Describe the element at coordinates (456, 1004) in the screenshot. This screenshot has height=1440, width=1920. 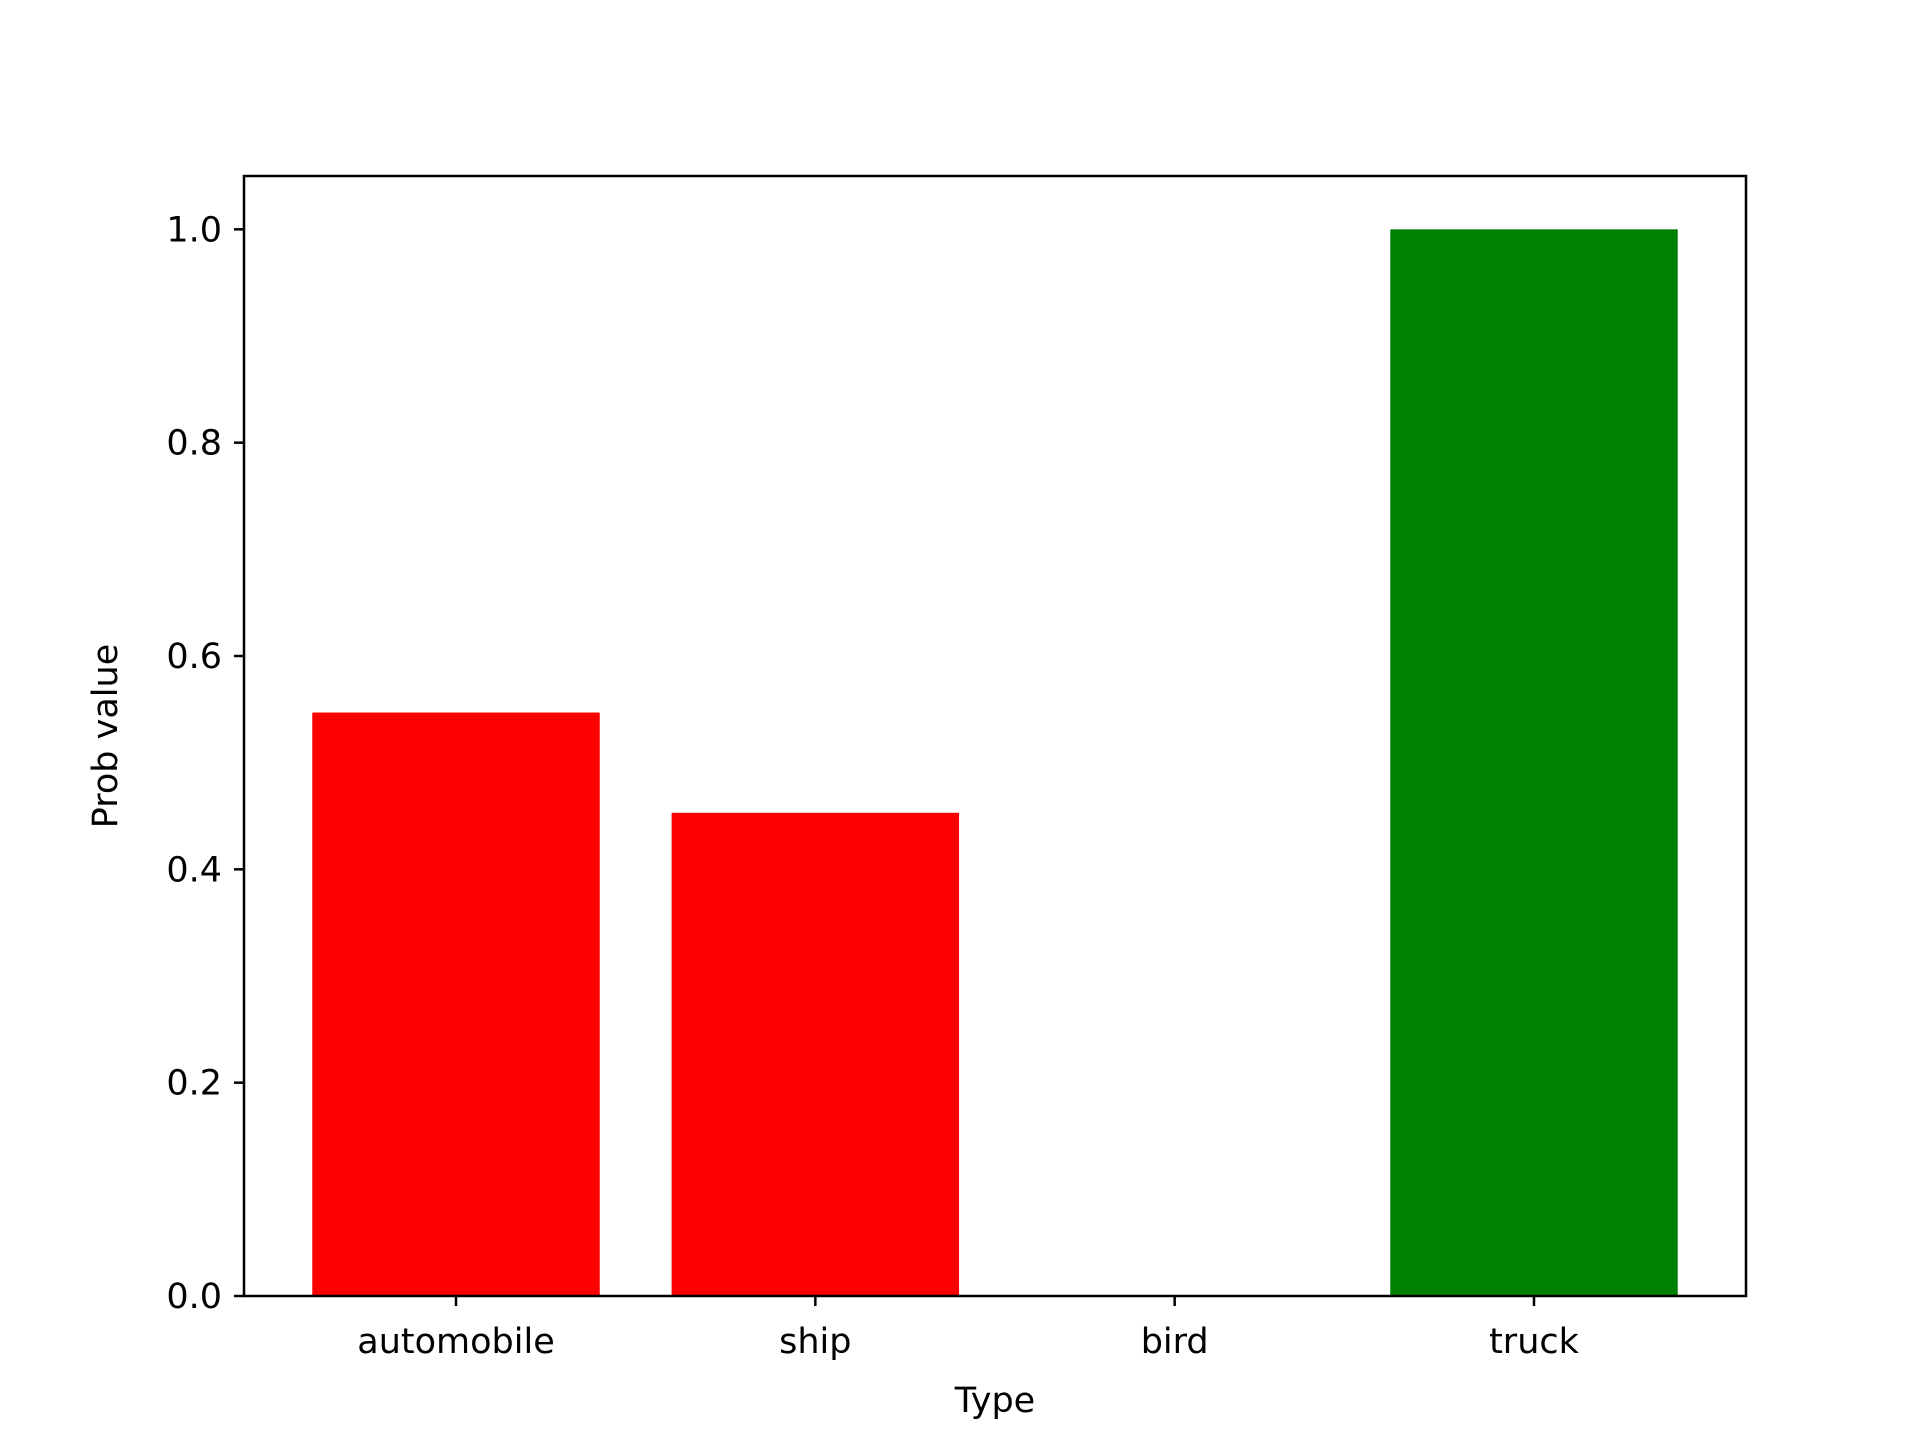
I see `bar-automobile` at that location.